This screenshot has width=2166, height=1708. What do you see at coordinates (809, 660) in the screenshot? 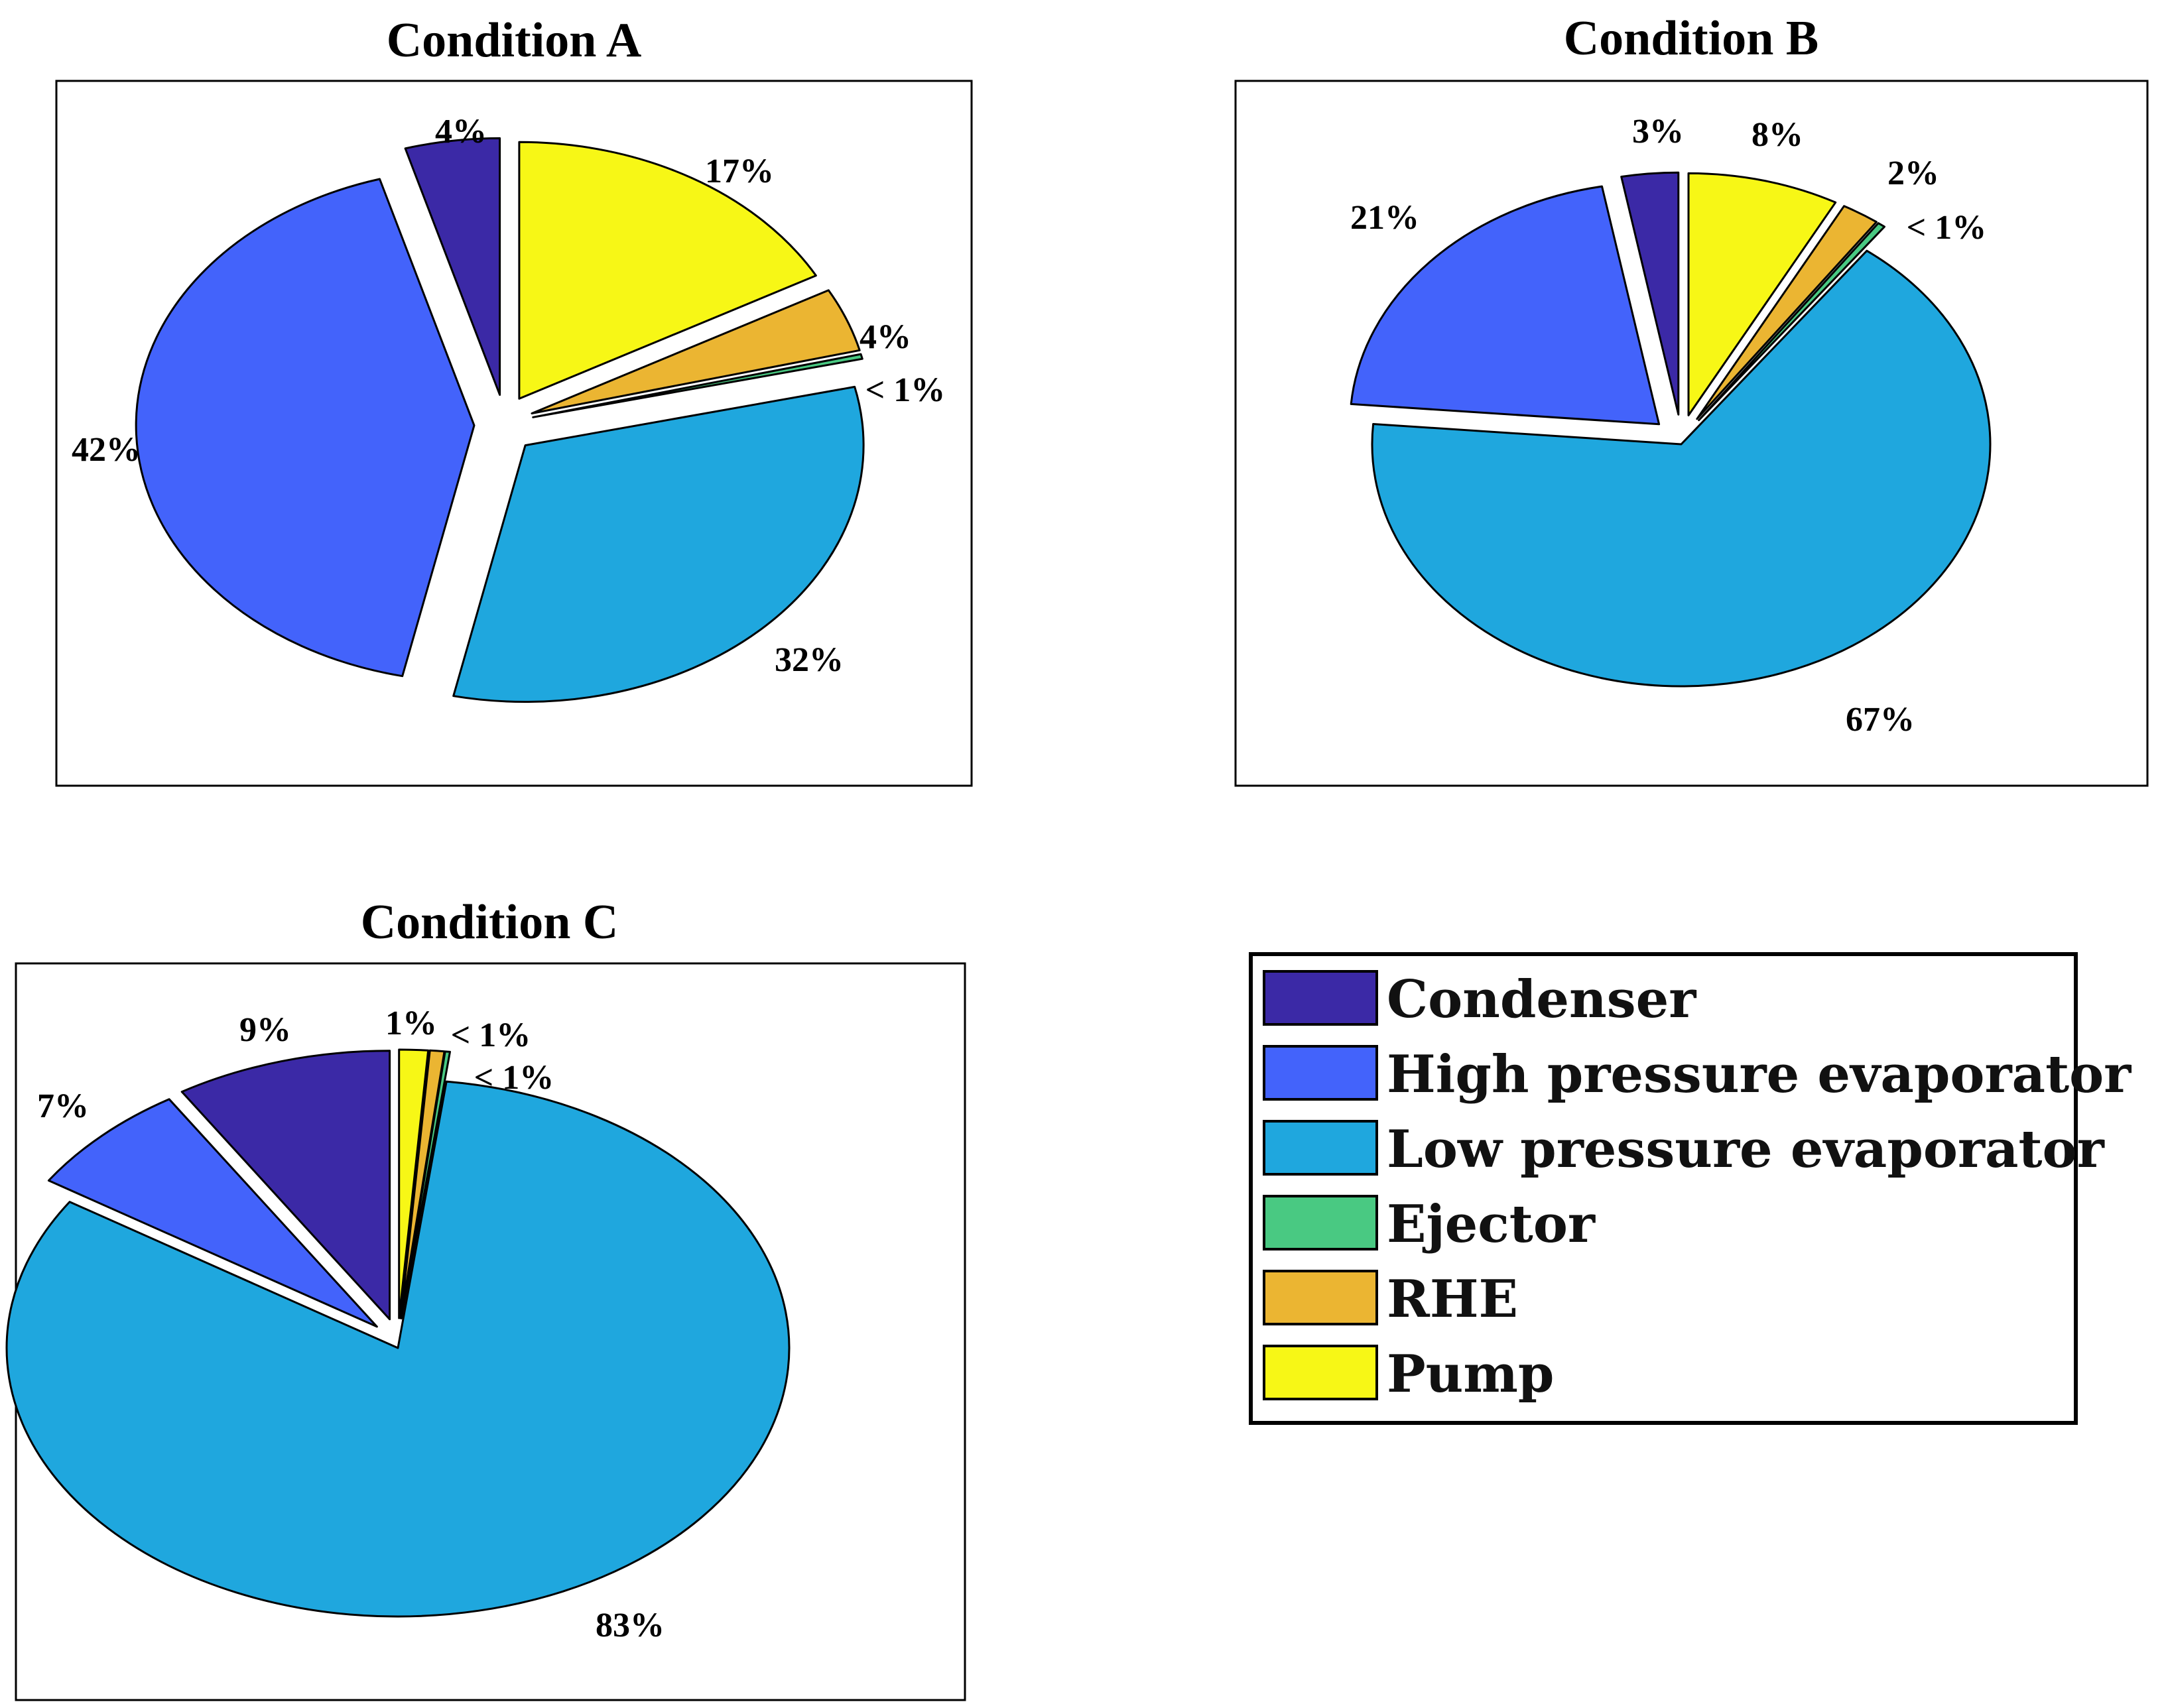
I see `slice-label-low-pressure-evaporator: 32%` at bounding box center [809, 660].